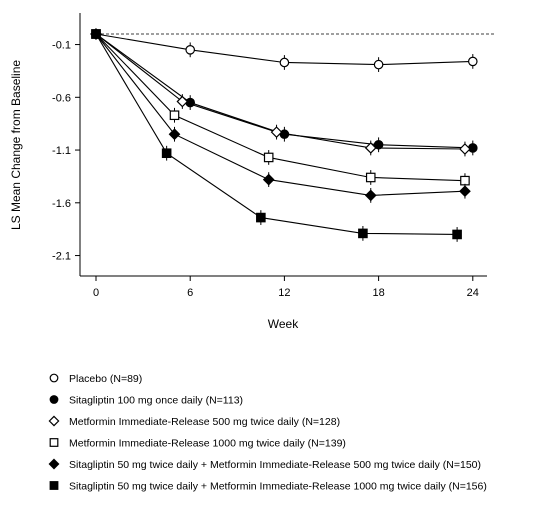 This screenshot has width=547, height=520. What do you see at coordinates (378, 293) in the screenshot?
I see `x-tick-label: 18` at bounding box center [378, 293].